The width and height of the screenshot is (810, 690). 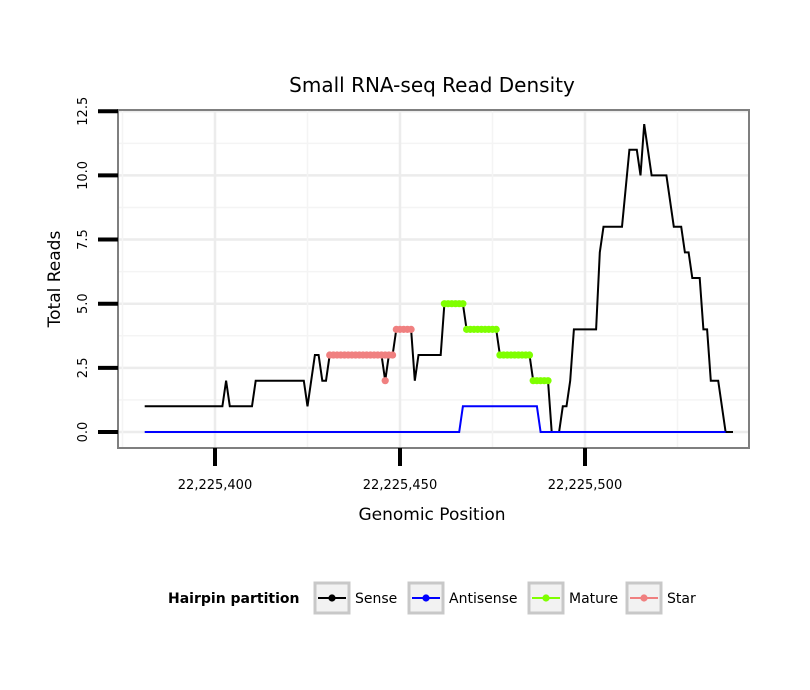 What do you see at coordinates (97, 270) in the screenshot?
I see `y-axis: 0.0 2.5 5.0 7.5 10.0 12.5` at bounding box center [97, 270].